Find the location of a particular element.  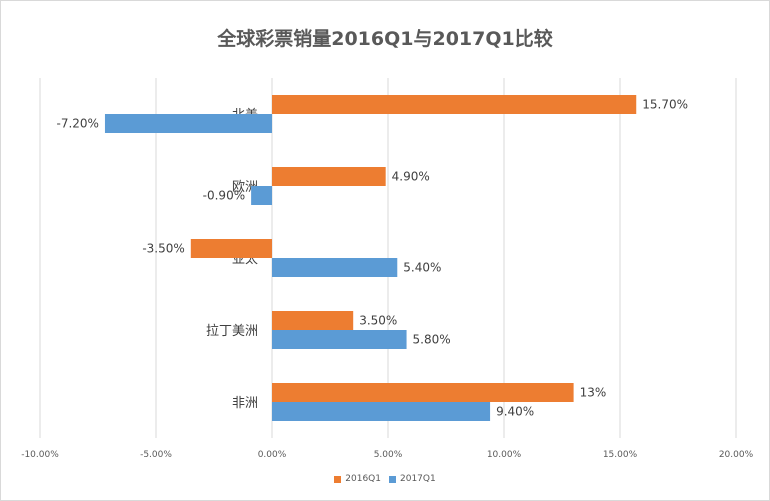

legend-item-2016q1: 2016Q1 is located at coordinates (357, 479).